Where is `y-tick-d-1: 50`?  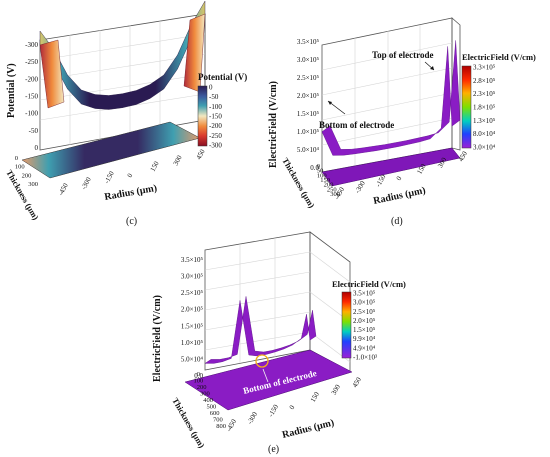
y-tick-d-1: 50 is located at coordinates (320, 171).